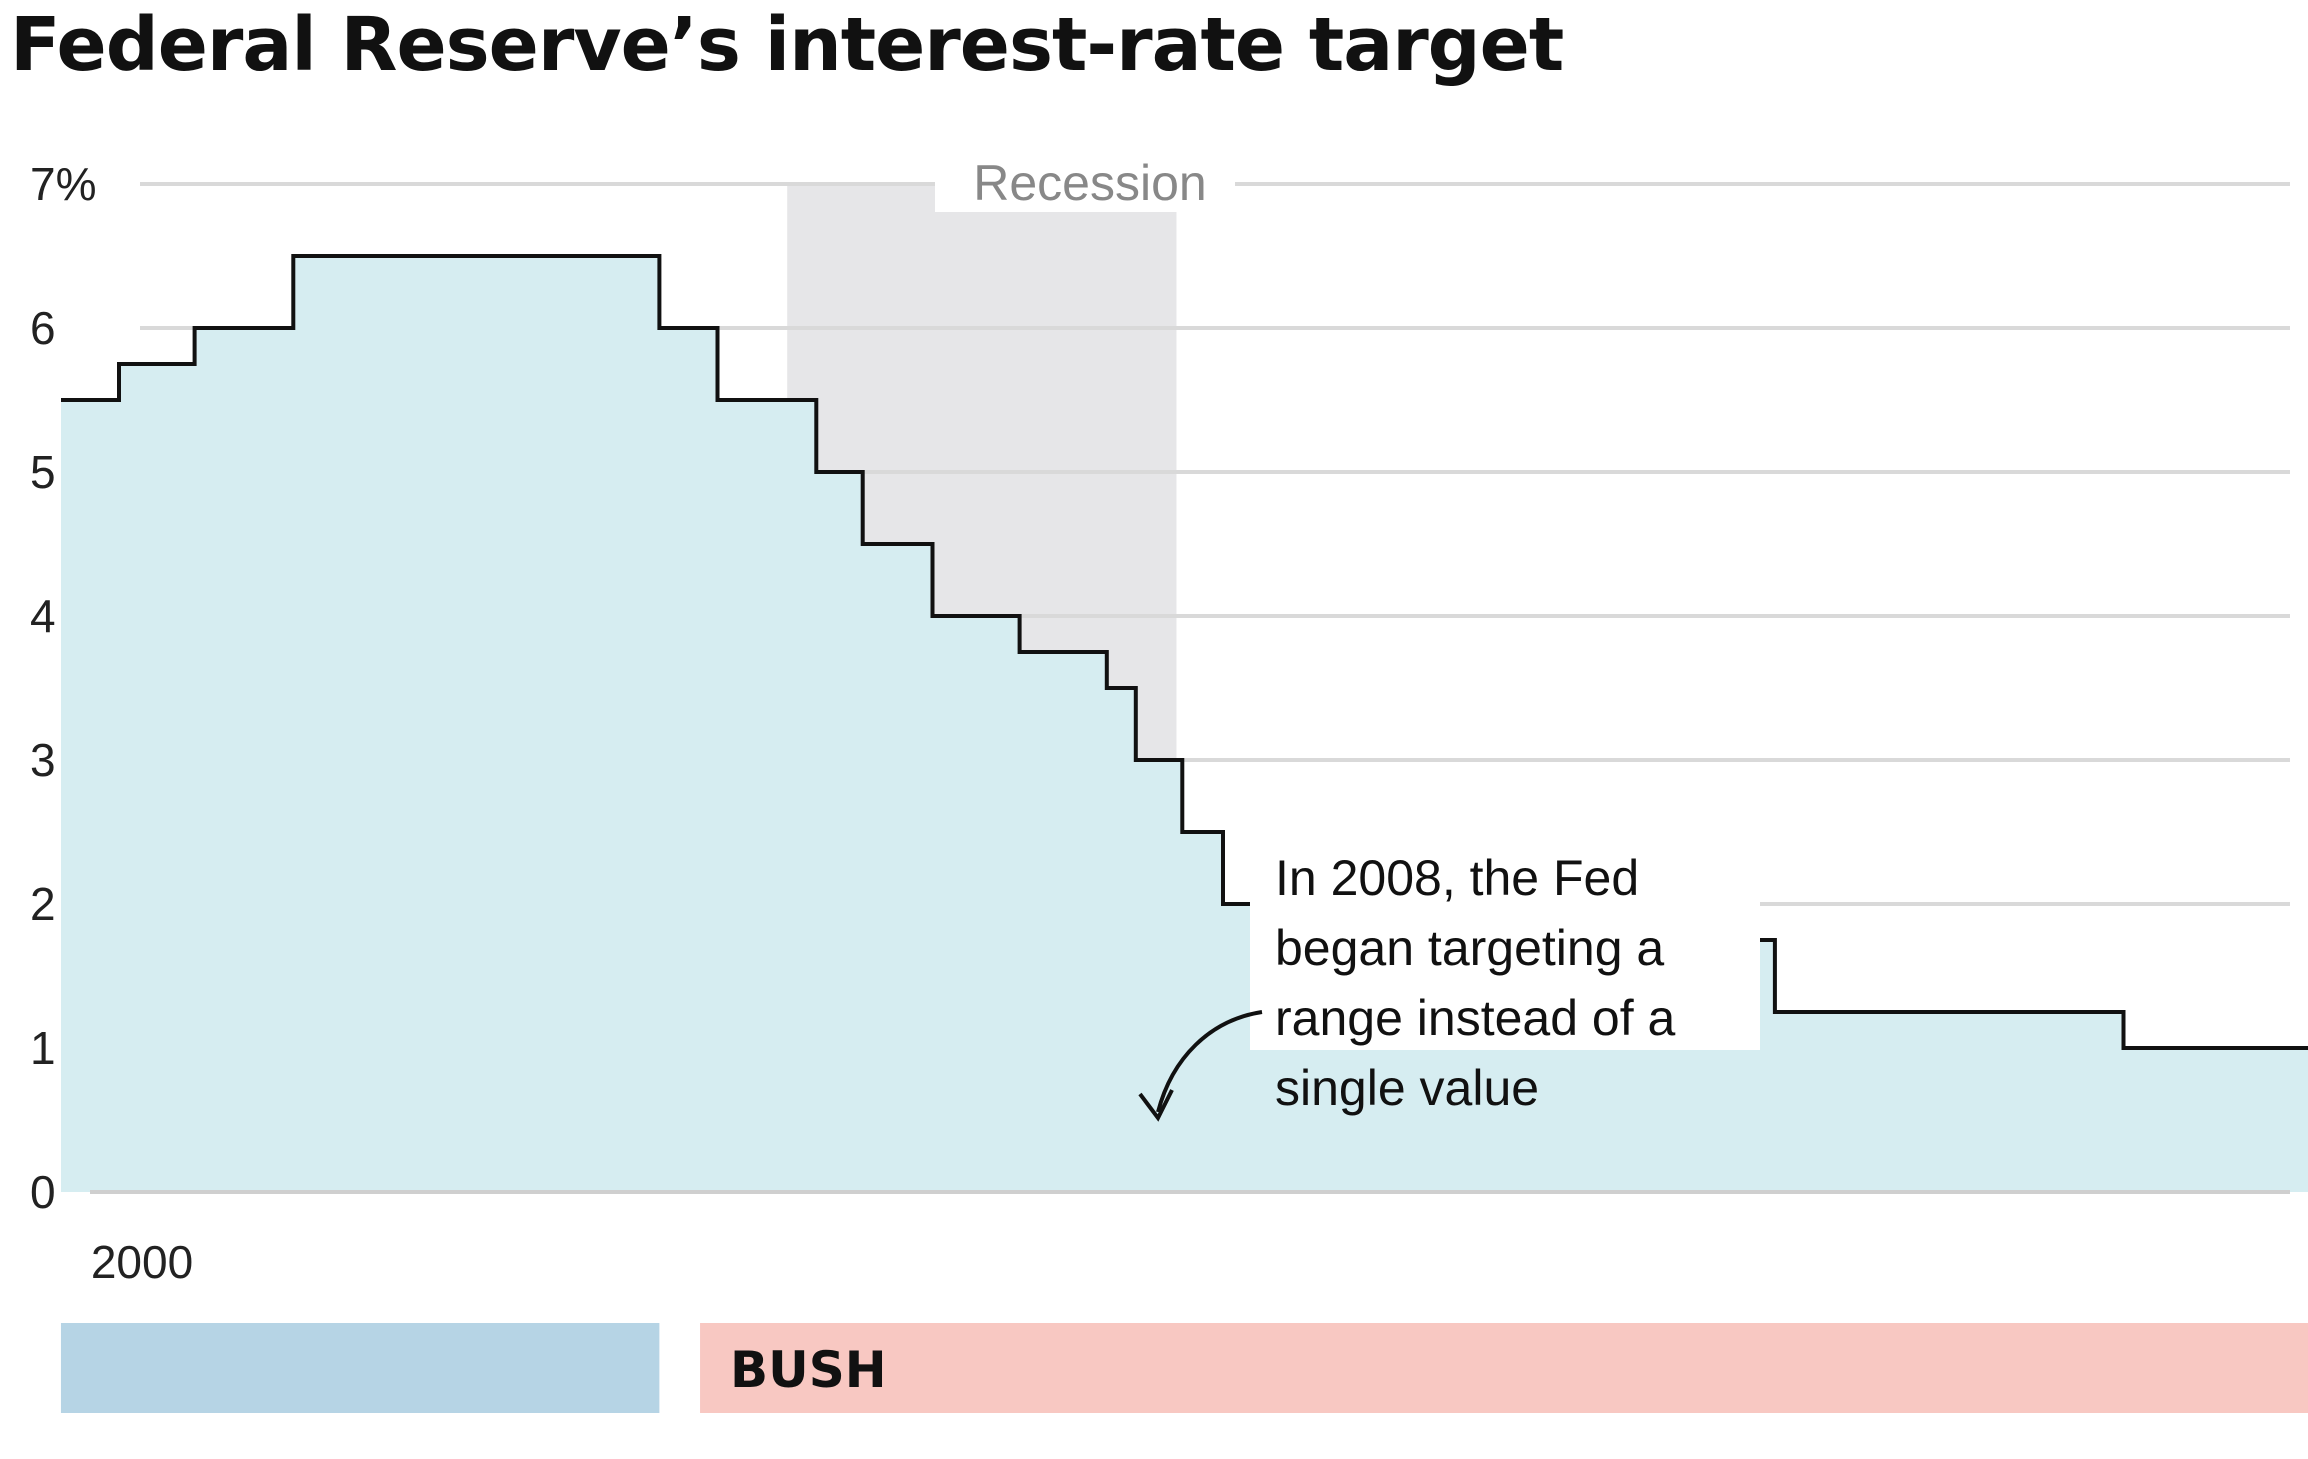 The height and width of the screenshot is (1459, 2308). Describe the element at coordinates (1457, 878) in the screenshot. I see `annotation-line-0: In 2008, the Fed` at that location.